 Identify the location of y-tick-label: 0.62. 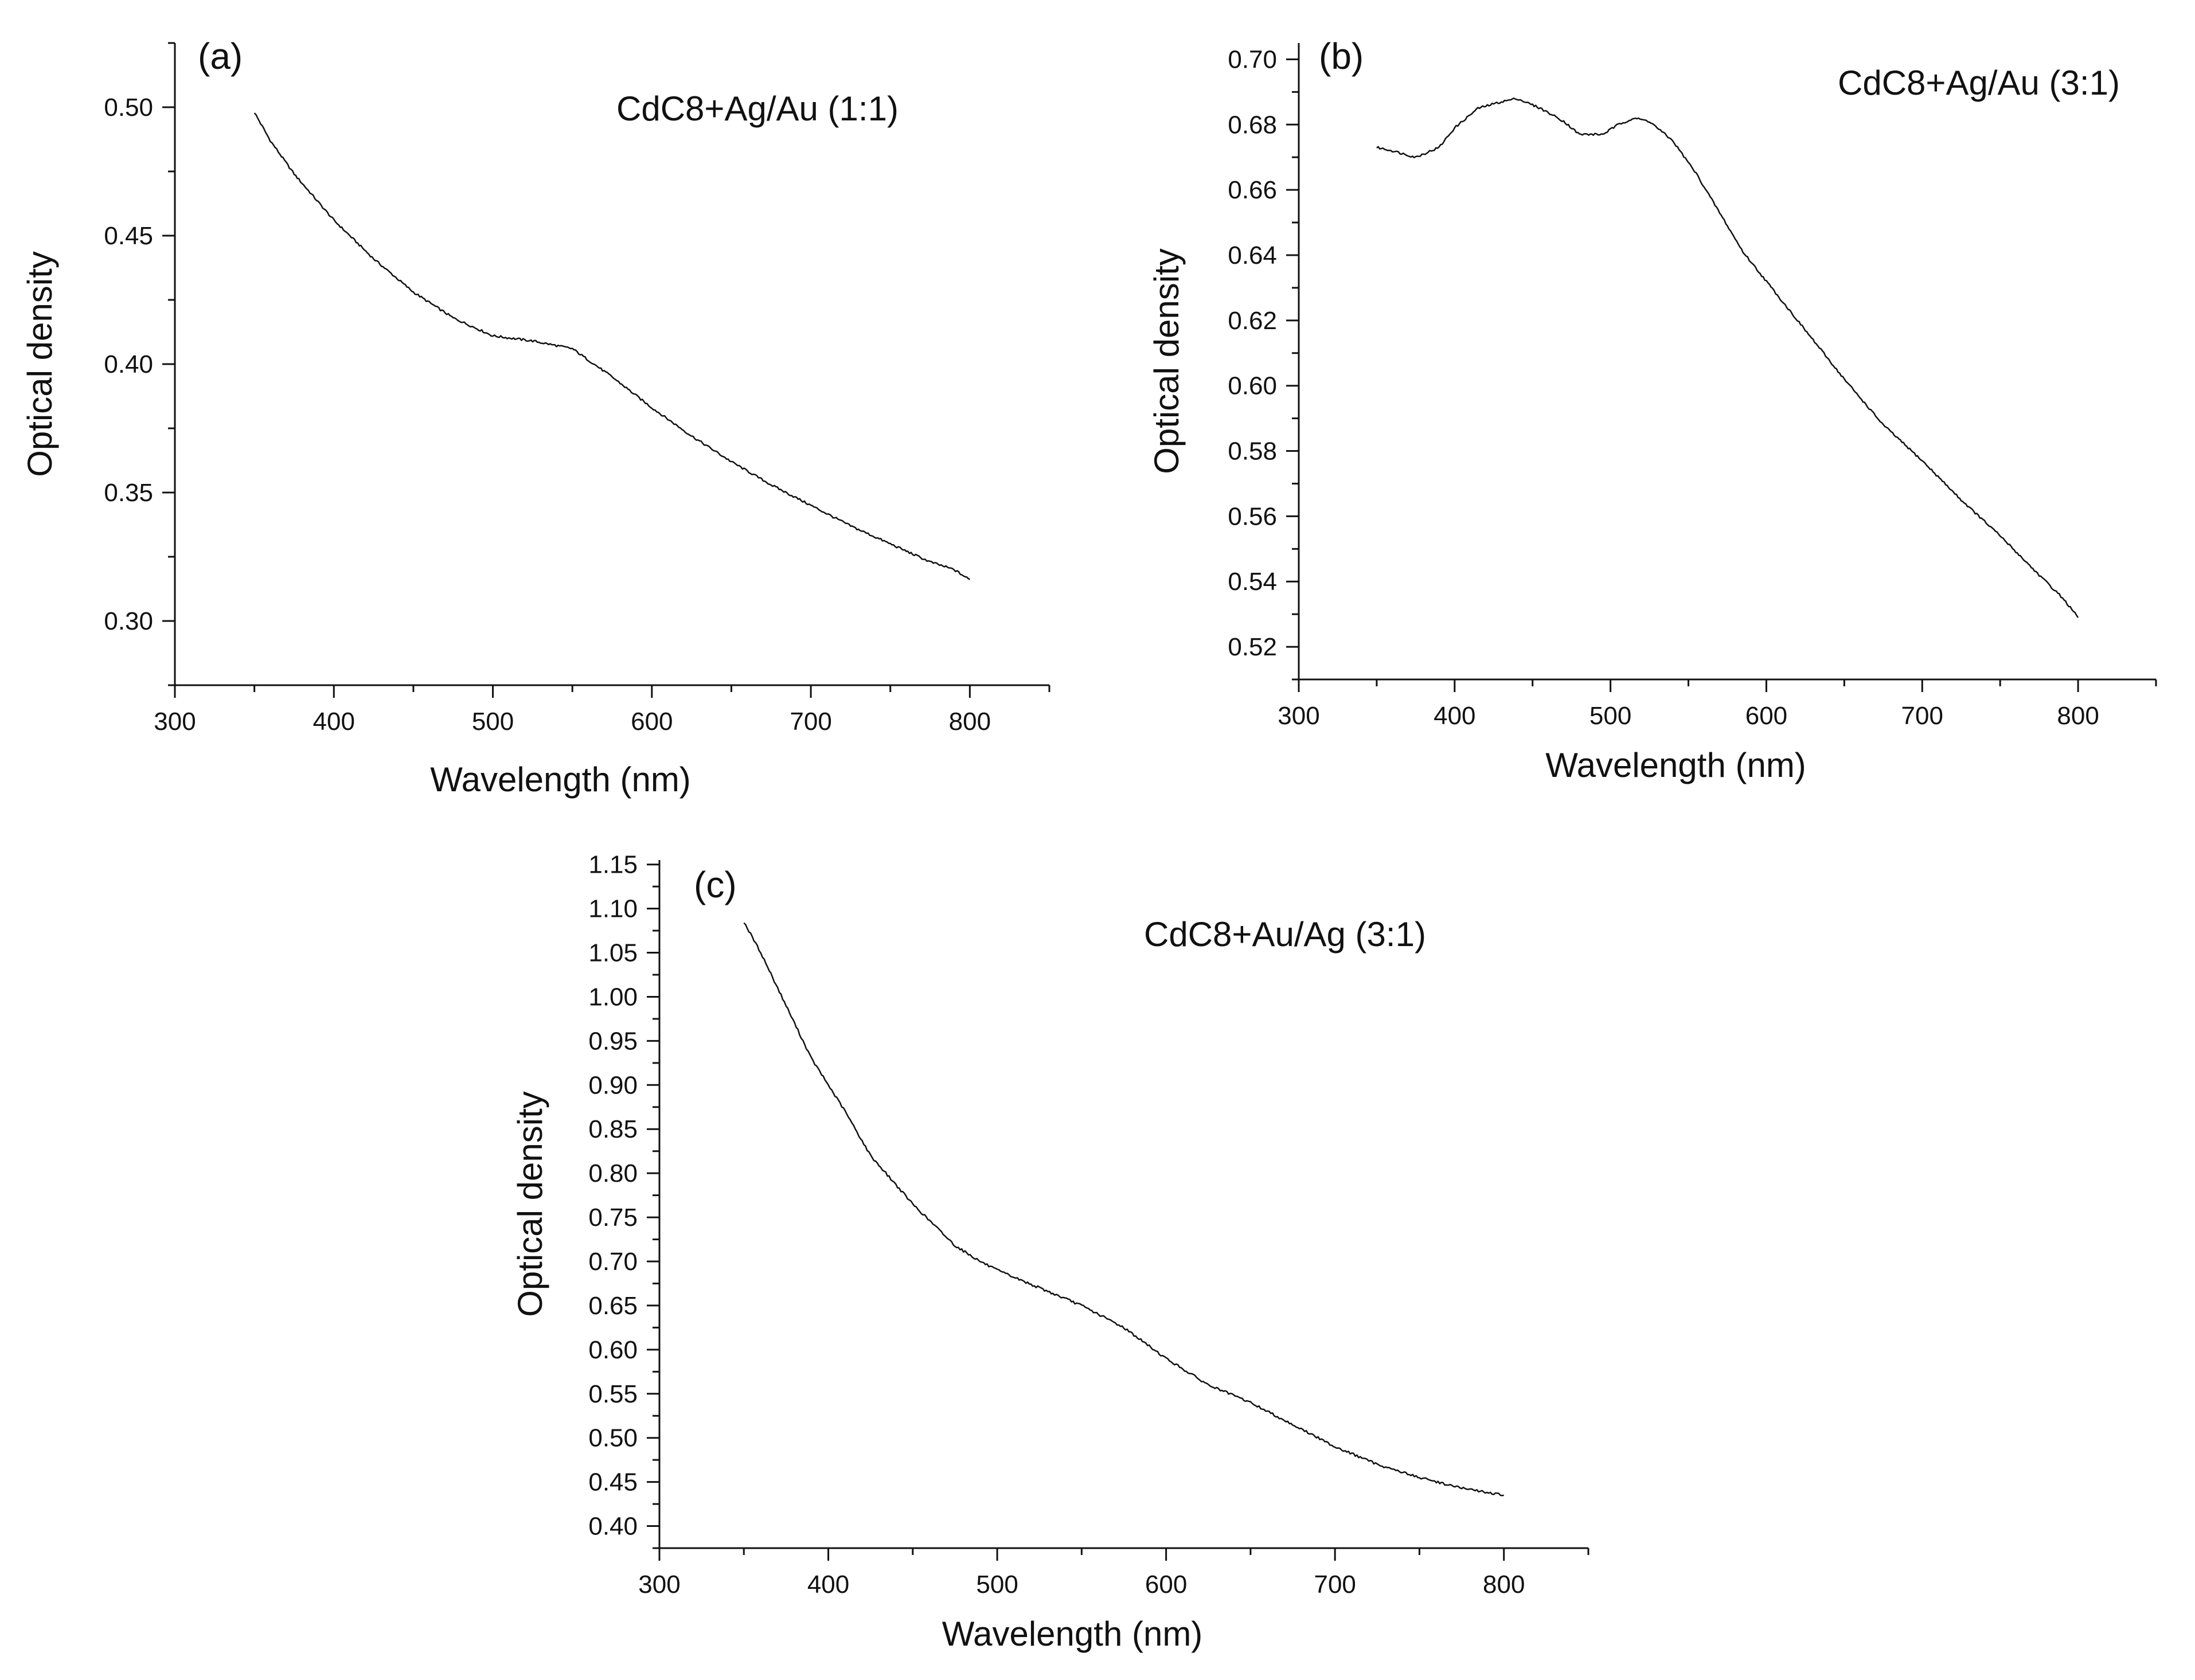
(1252, 321).